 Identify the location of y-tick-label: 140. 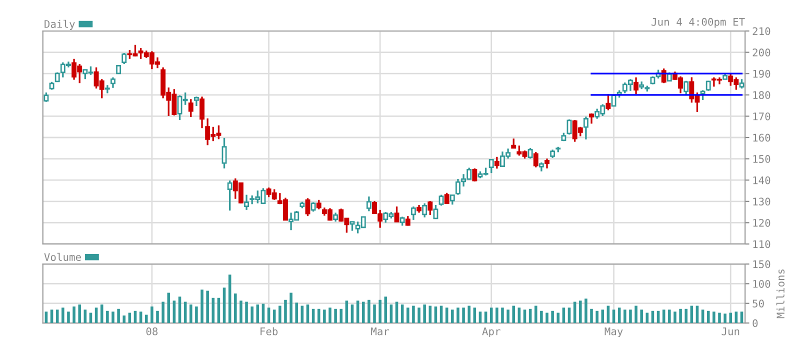
(761, 180).